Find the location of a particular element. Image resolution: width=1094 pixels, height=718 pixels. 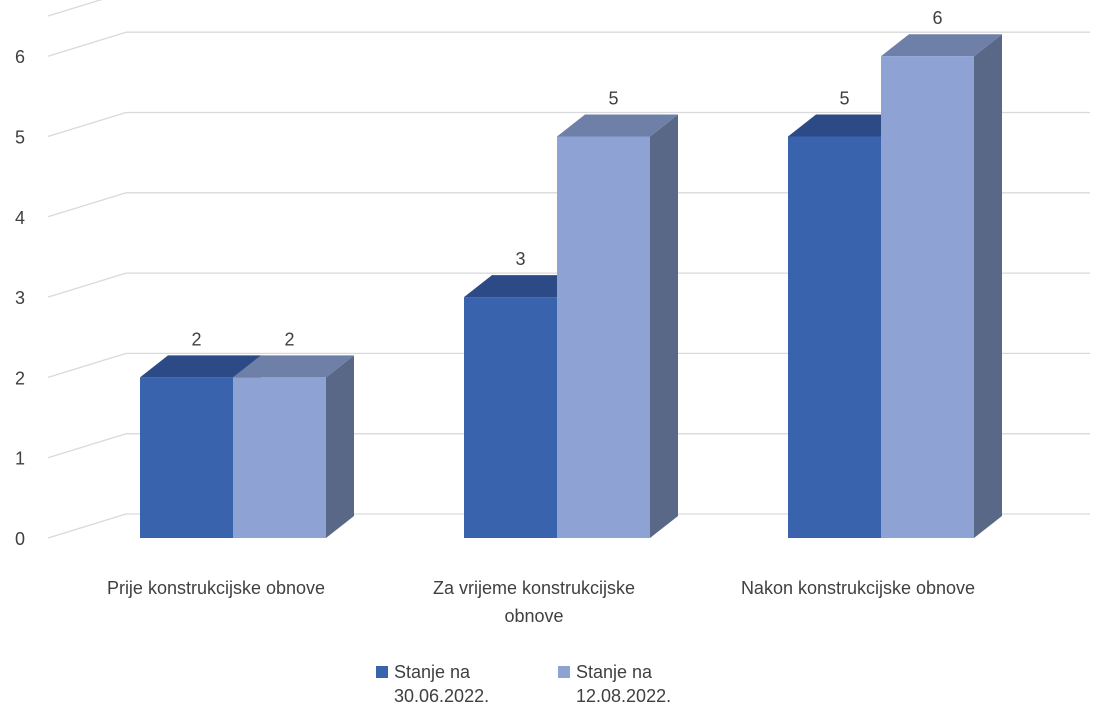

y-tick-label: 2 is located at coordinates (20, 378).